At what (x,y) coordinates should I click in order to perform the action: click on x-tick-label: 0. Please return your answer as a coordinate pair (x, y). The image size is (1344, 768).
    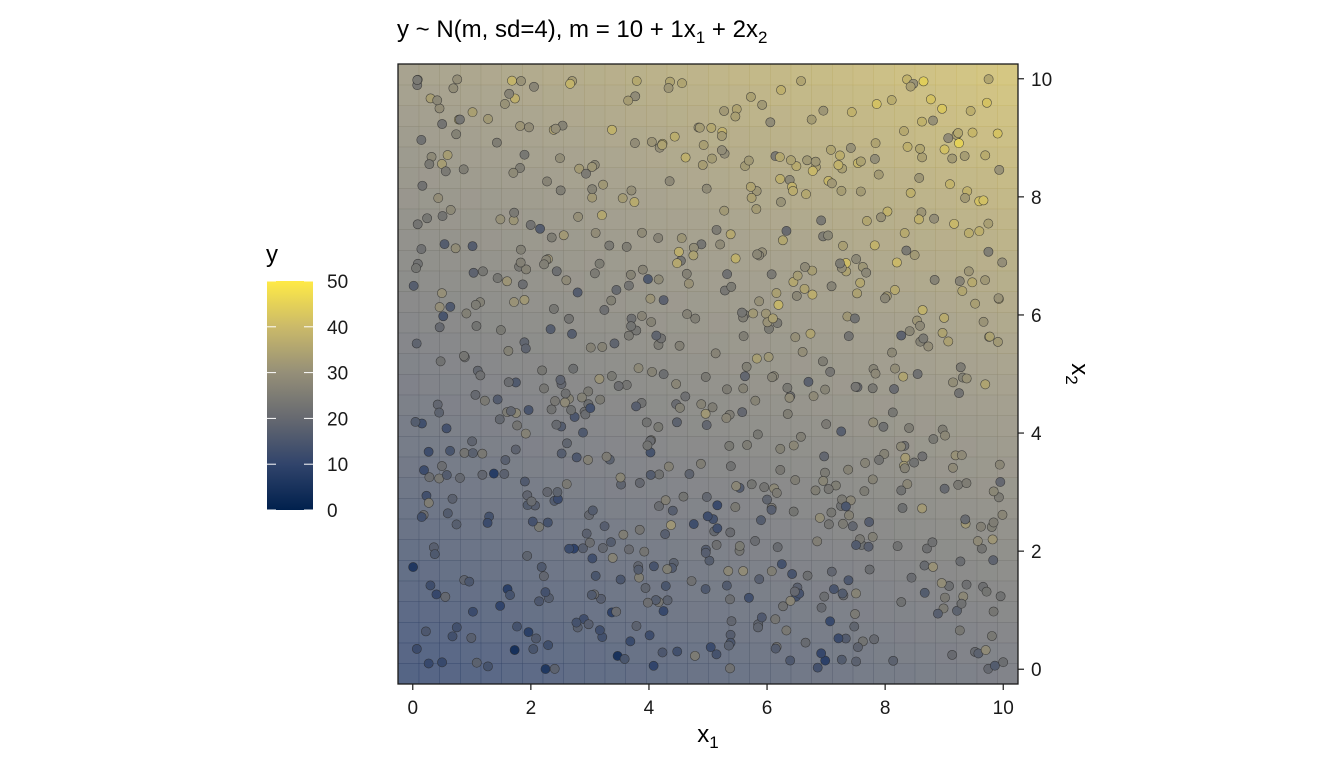
    Looking at the image, I should click on (412, 708).